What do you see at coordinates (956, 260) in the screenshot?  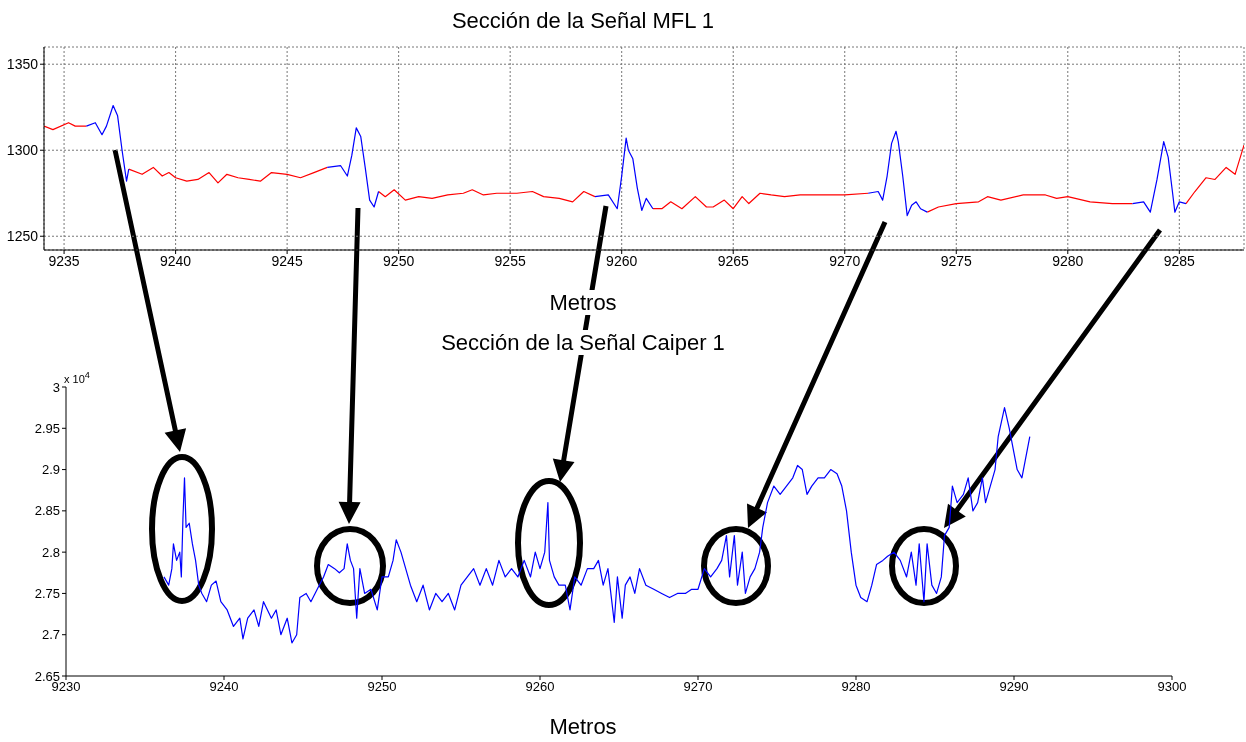 I see `x-tick-label: 9275` at bounding box center [956, 260].